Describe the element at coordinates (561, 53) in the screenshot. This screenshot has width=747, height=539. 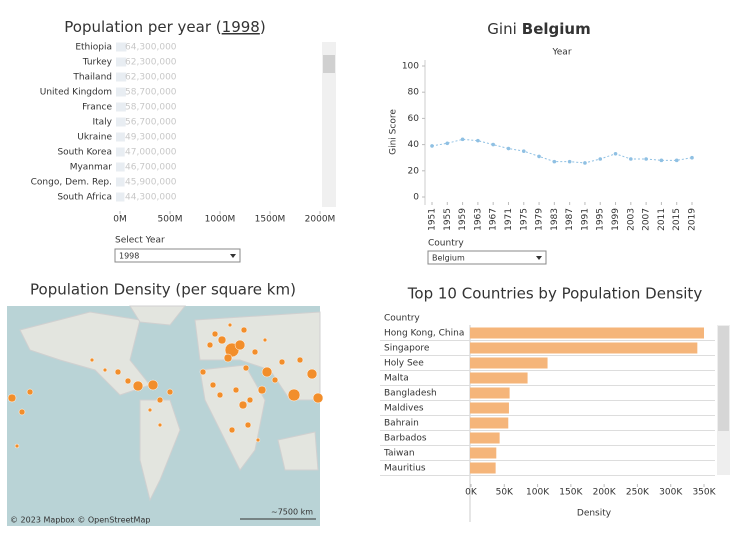
I see `x-axis-label: Year` at that location.